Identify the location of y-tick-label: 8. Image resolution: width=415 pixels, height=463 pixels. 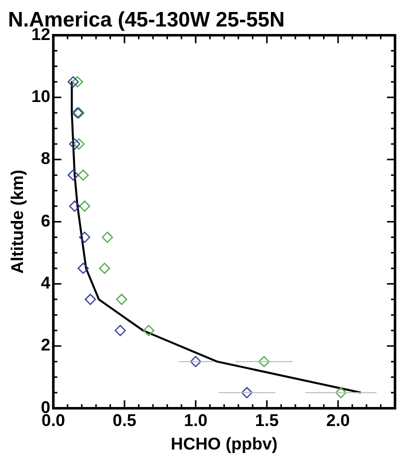
(45, 158).